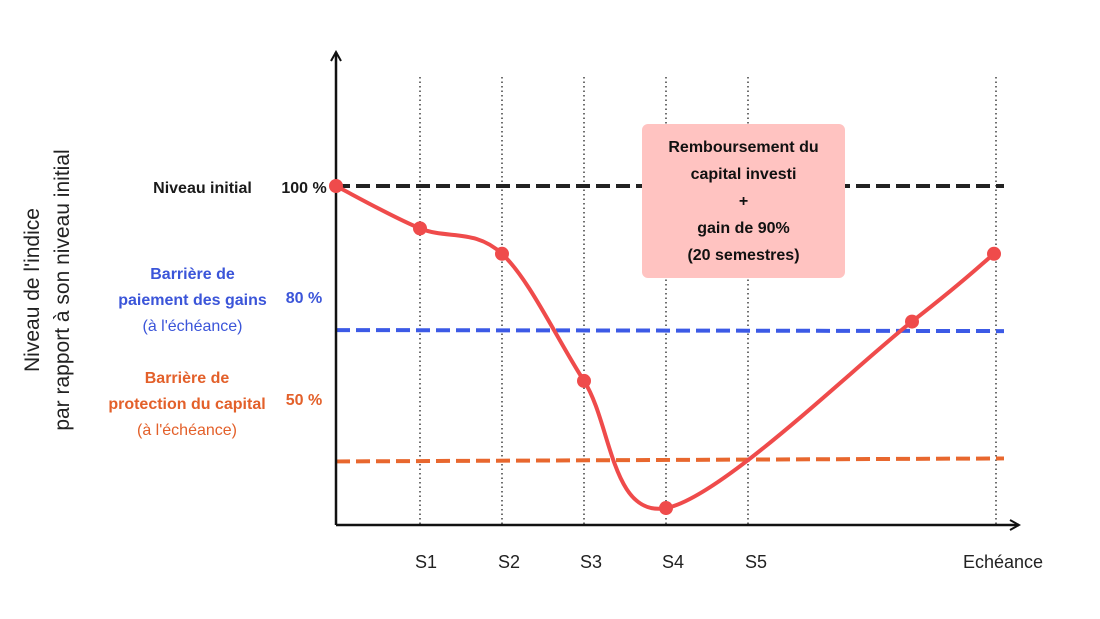 The image size is (1100, 619). I want to click on callout-line-3: +, so click(743, 201).